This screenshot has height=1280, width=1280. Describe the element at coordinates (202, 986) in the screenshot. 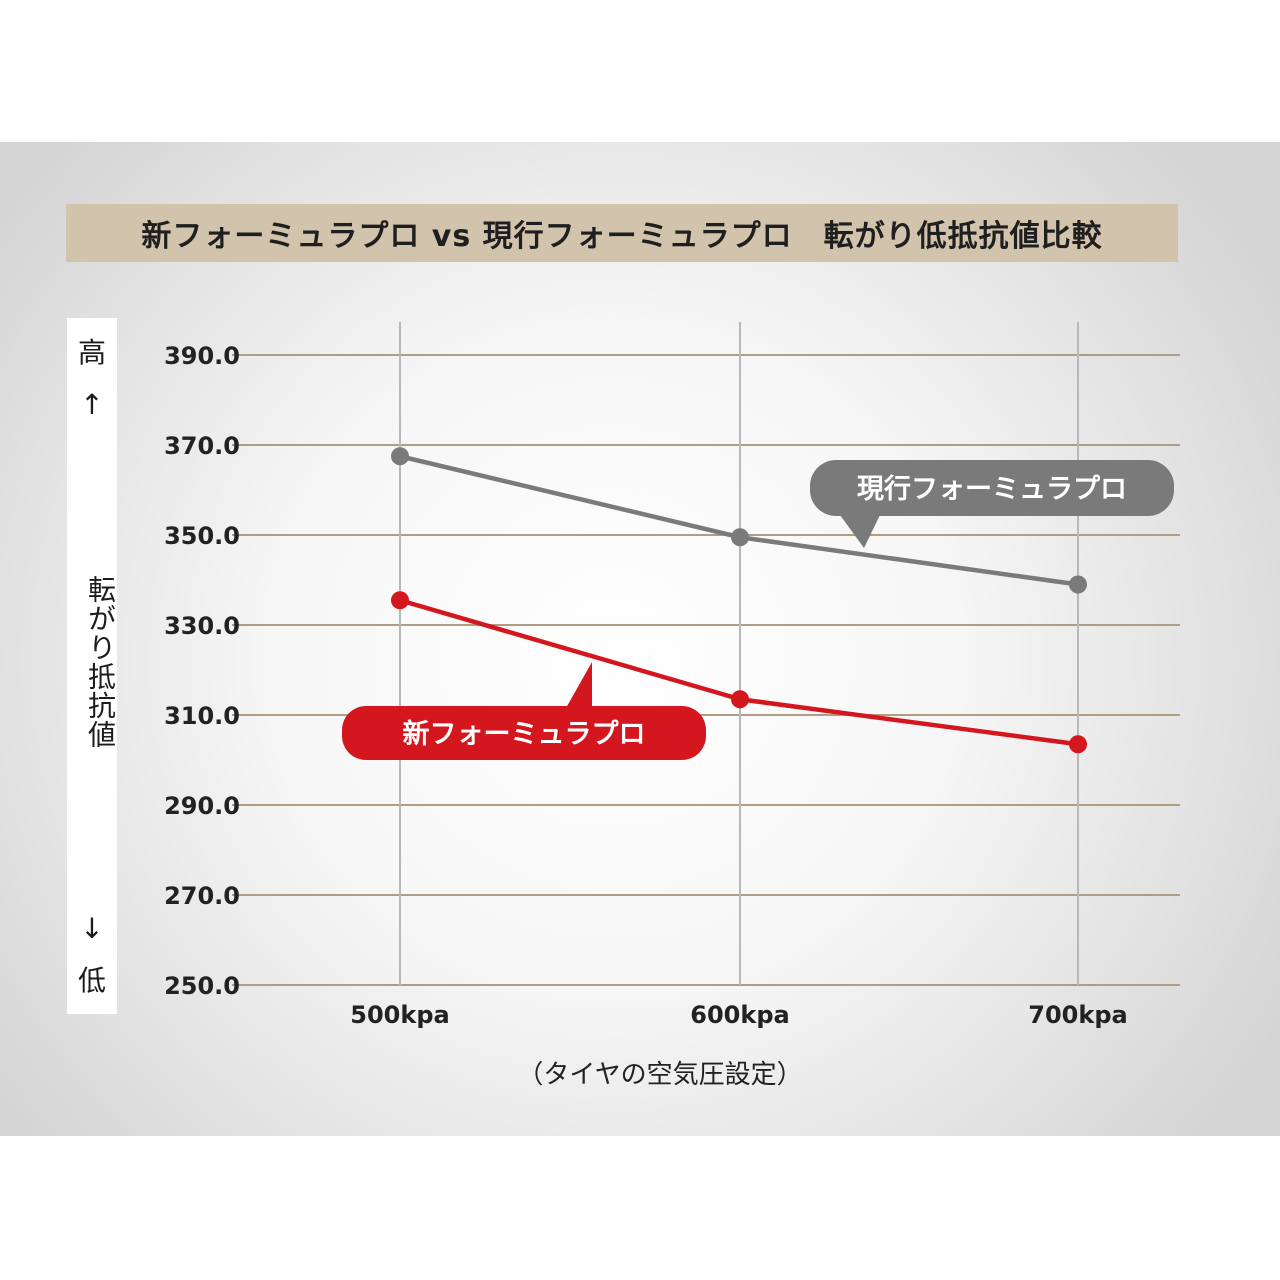

I see `y-tick-label: 250.0` at that location.